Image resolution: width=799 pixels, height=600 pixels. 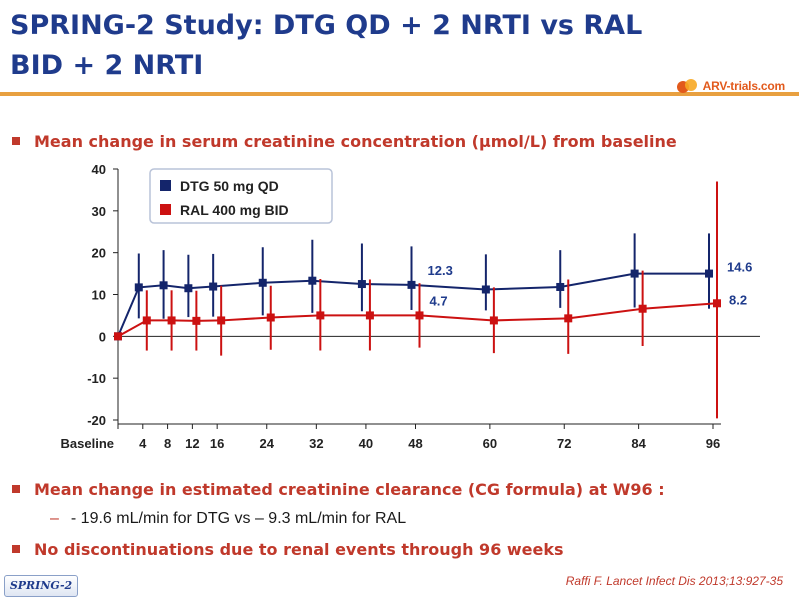 What do you see at coordinates (744, 86) in the screenshot?
I see `logo-text: ARV-trials.com` at bounding box center [744, 86].